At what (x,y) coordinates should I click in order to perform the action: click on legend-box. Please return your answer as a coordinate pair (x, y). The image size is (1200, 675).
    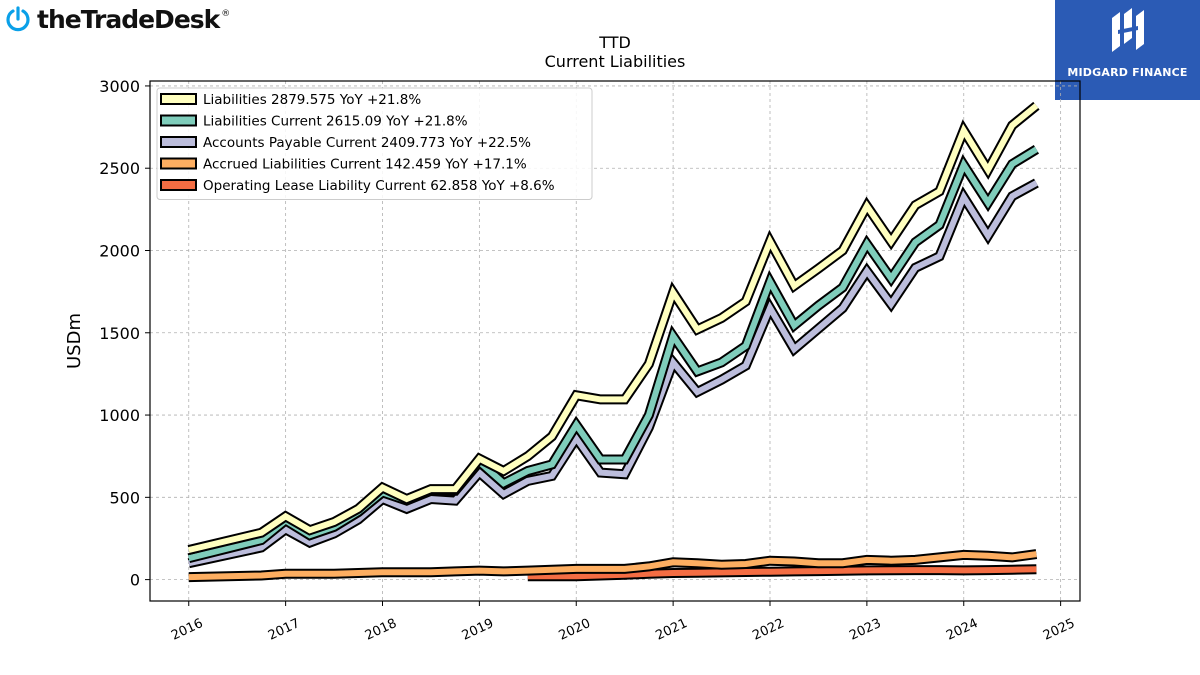
    Looking at the image, I should click on (374, 143).